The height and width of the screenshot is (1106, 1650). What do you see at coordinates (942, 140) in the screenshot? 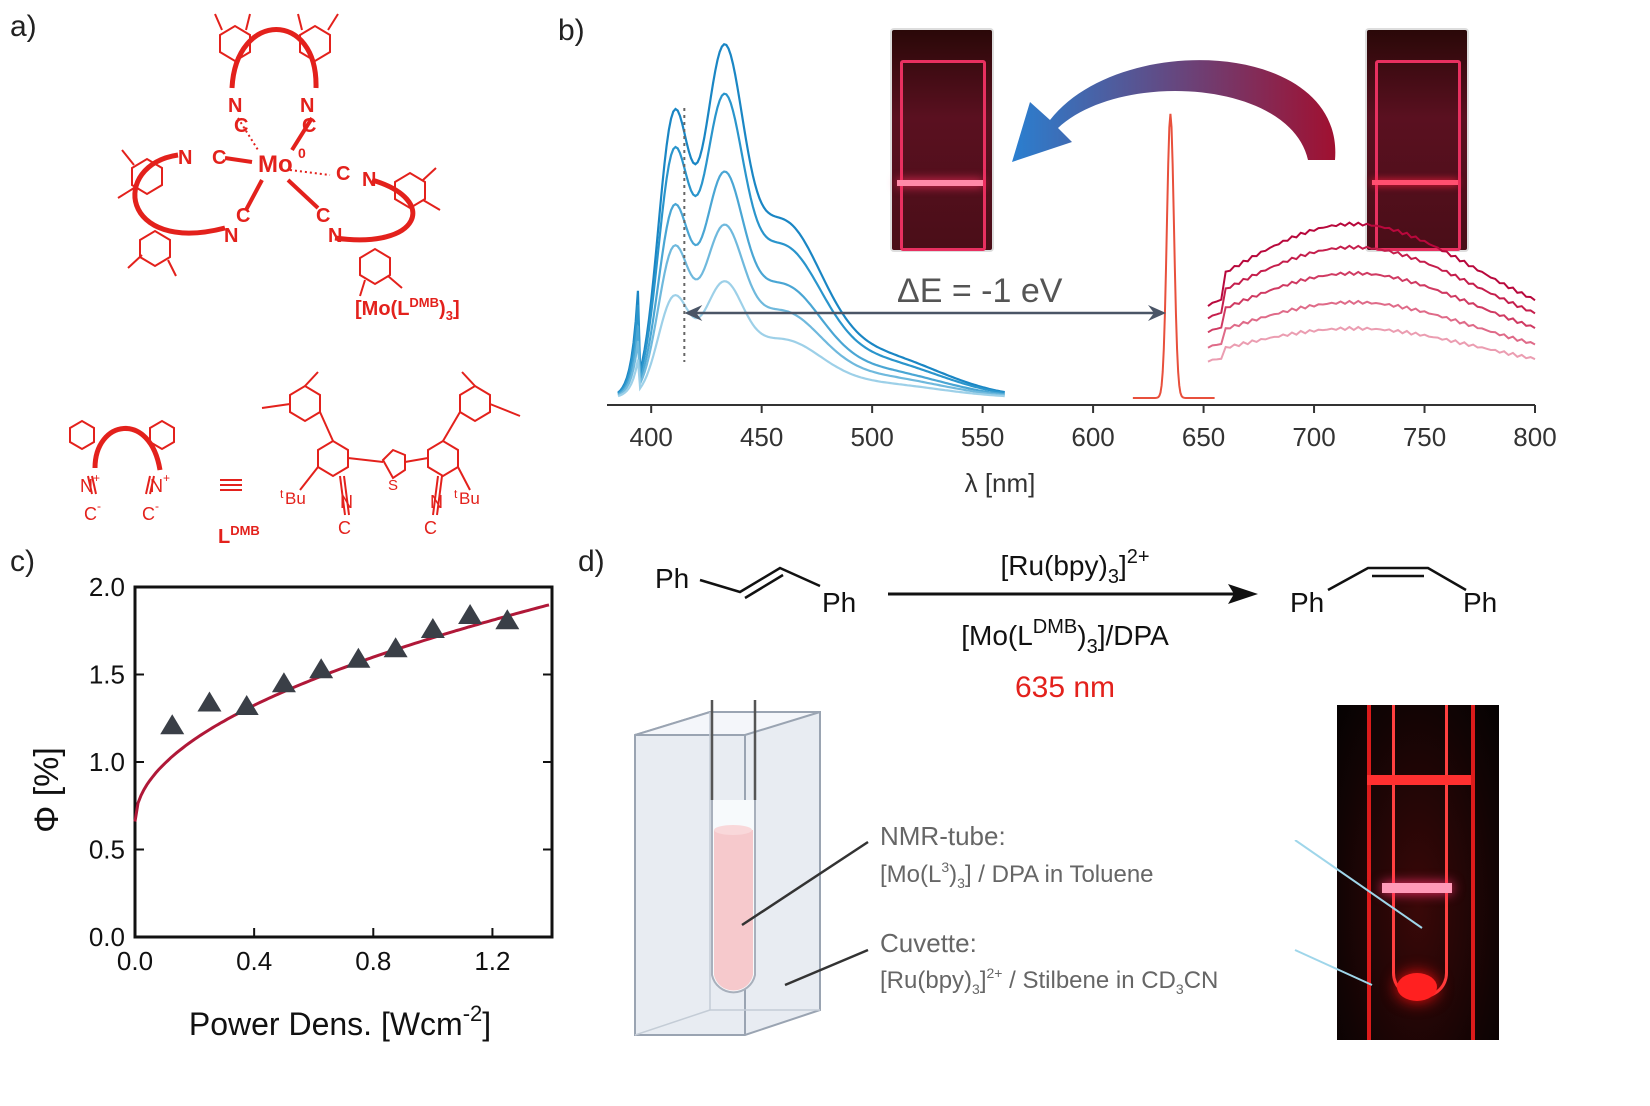
I see `cuvette-photo-left` at bounding box center [942, 140].